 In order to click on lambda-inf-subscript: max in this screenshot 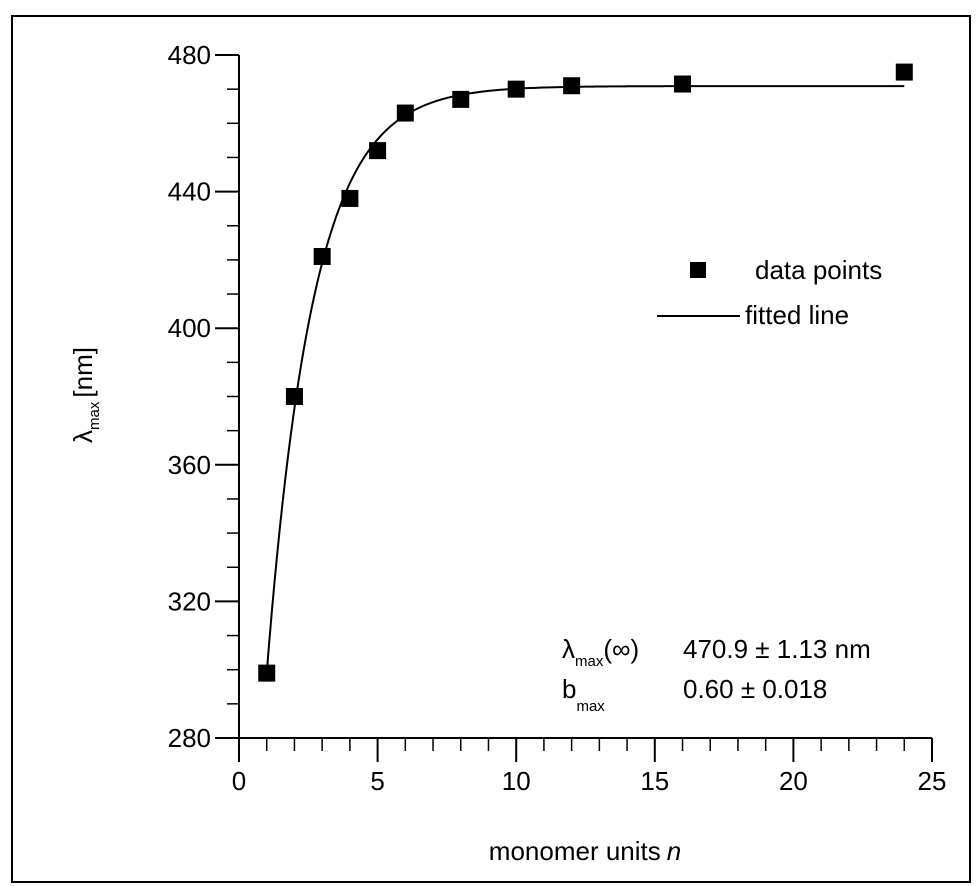, I will do `click(589, 661)`.